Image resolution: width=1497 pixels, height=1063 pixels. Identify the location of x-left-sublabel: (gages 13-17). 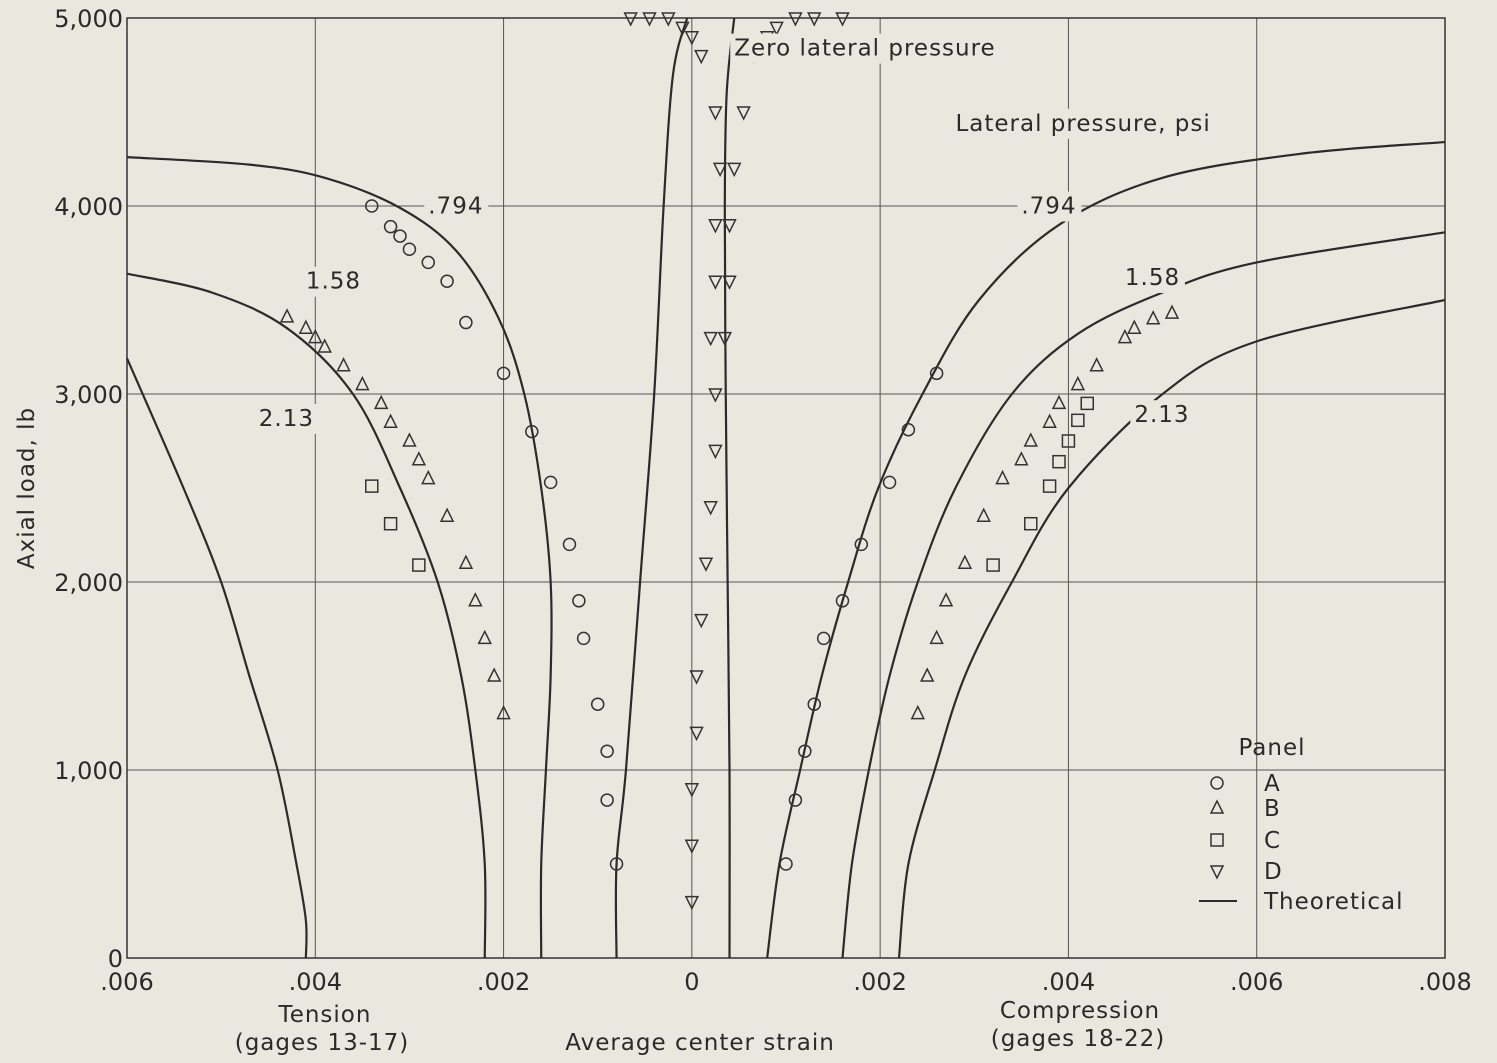
(322, 1043).